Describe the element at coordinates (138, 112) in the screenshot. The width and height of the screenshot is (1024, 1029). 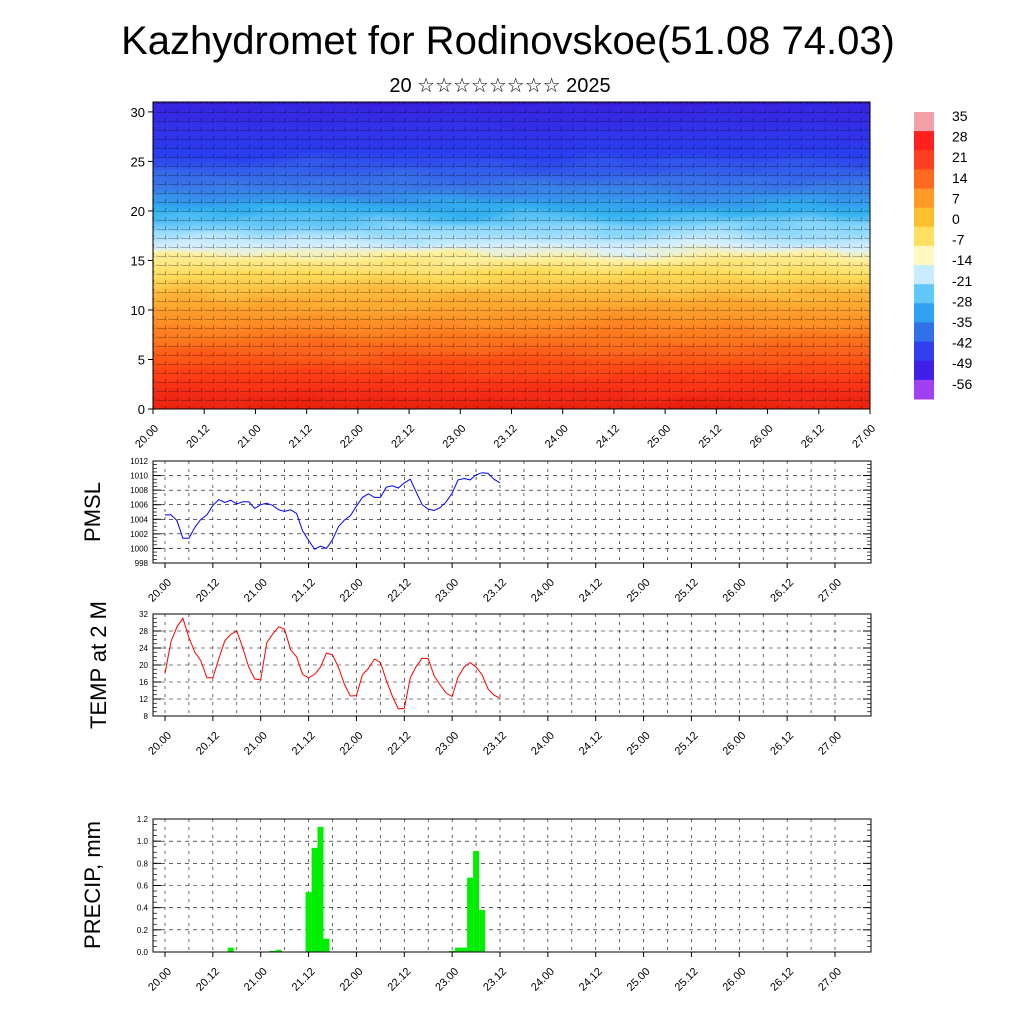
I see `cs-y-tick-label: 30` at that location.